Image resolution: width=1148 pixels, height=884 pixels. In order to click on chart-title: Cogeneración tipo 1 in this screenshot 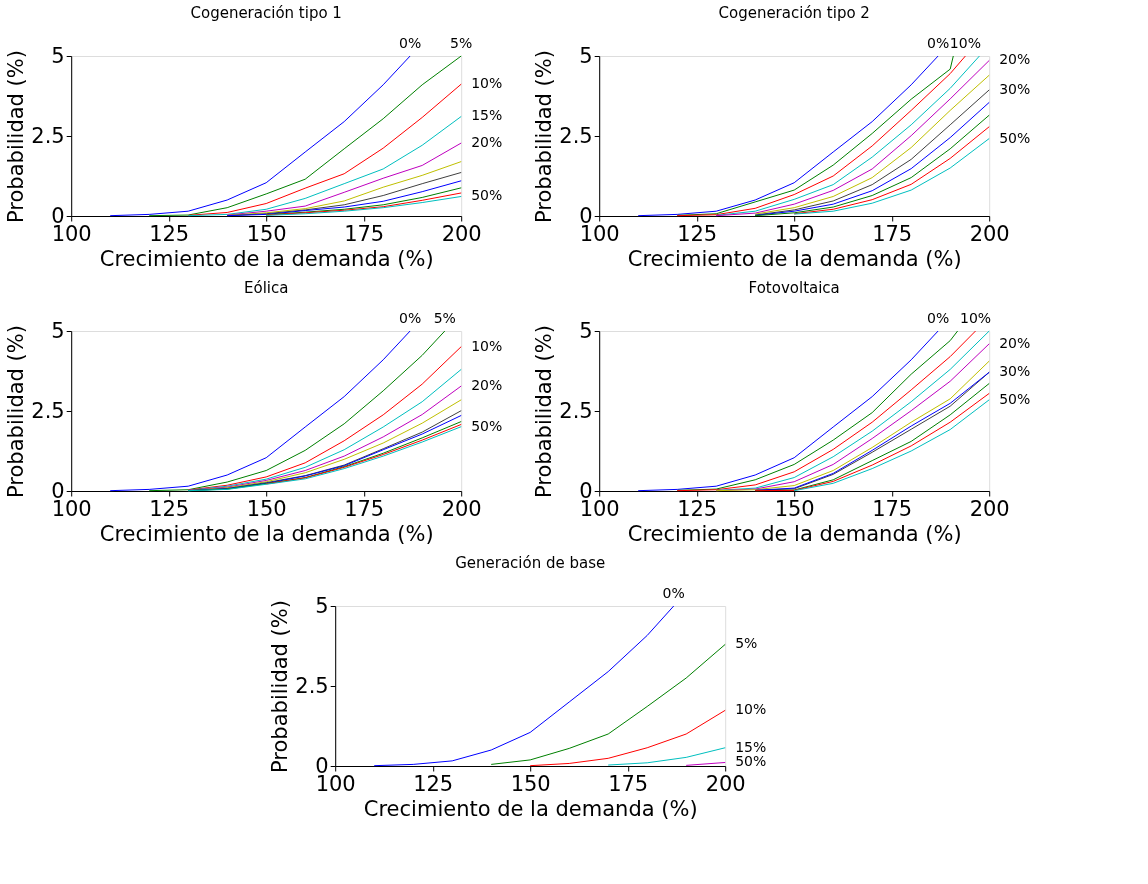, I will do `click(266, 13)`.